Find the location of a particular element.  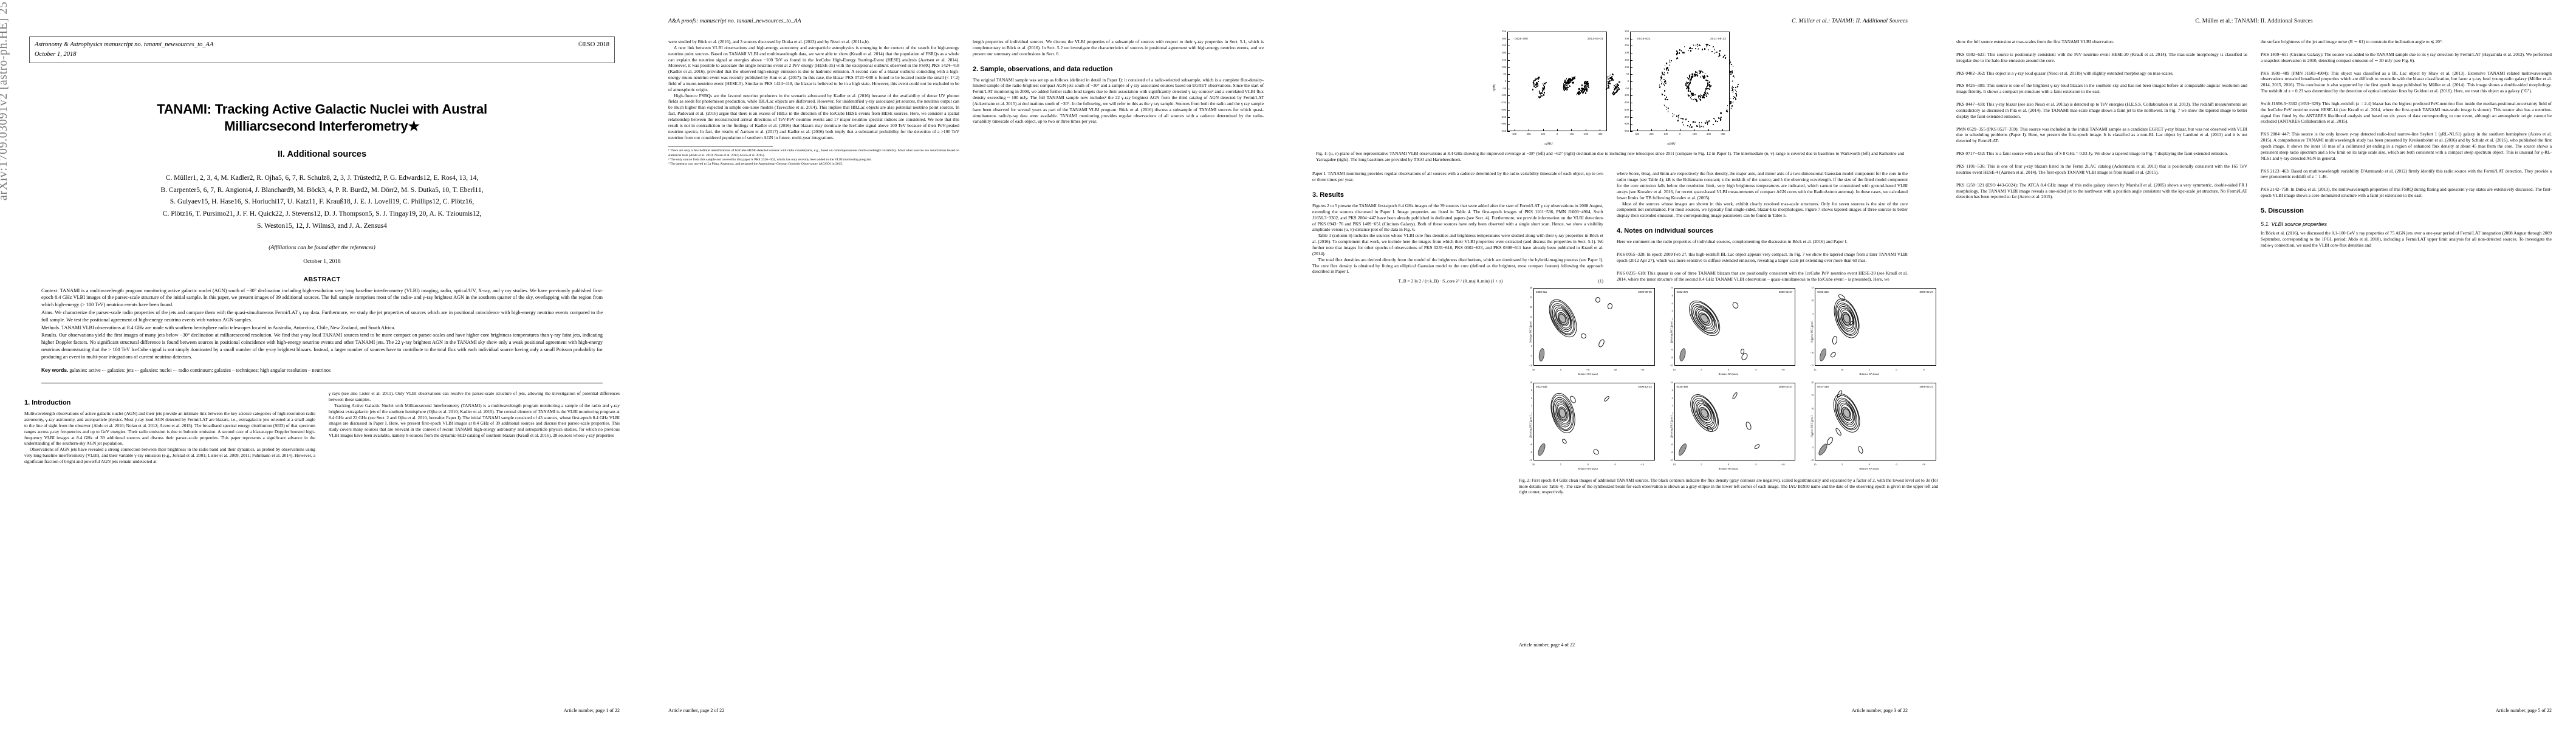

section-heading-discussion: 5. Discussion is located at coordinates (2282, 211).